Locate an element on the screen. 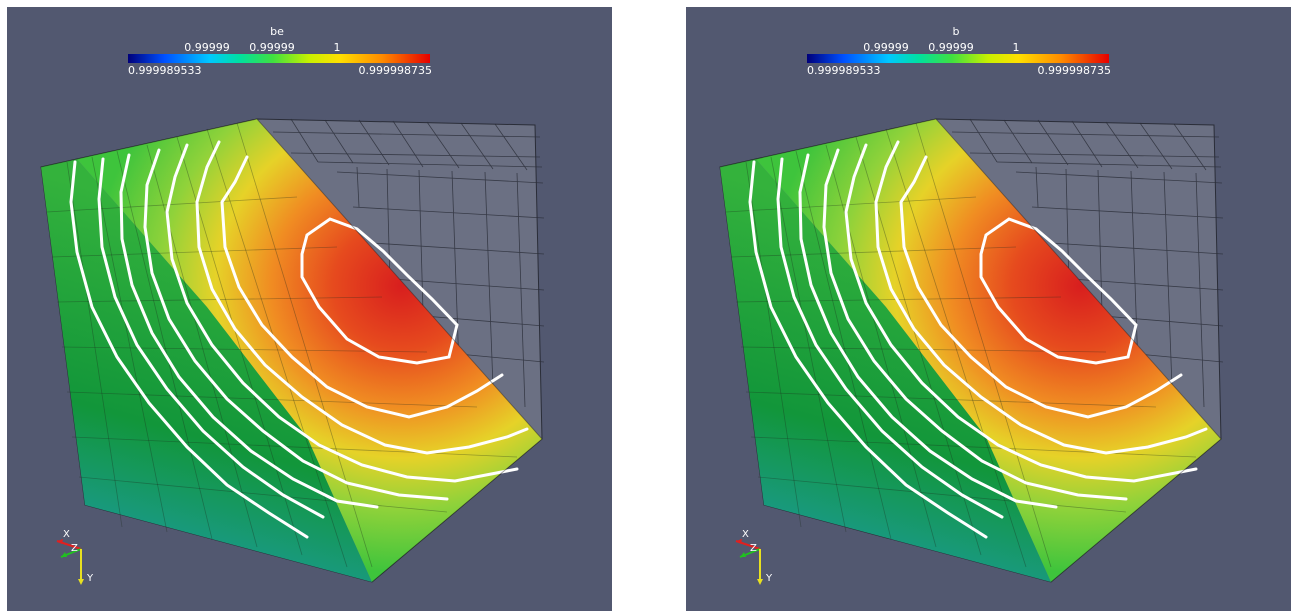  scalar-bar-title: b is located at coordinates (956, 31).